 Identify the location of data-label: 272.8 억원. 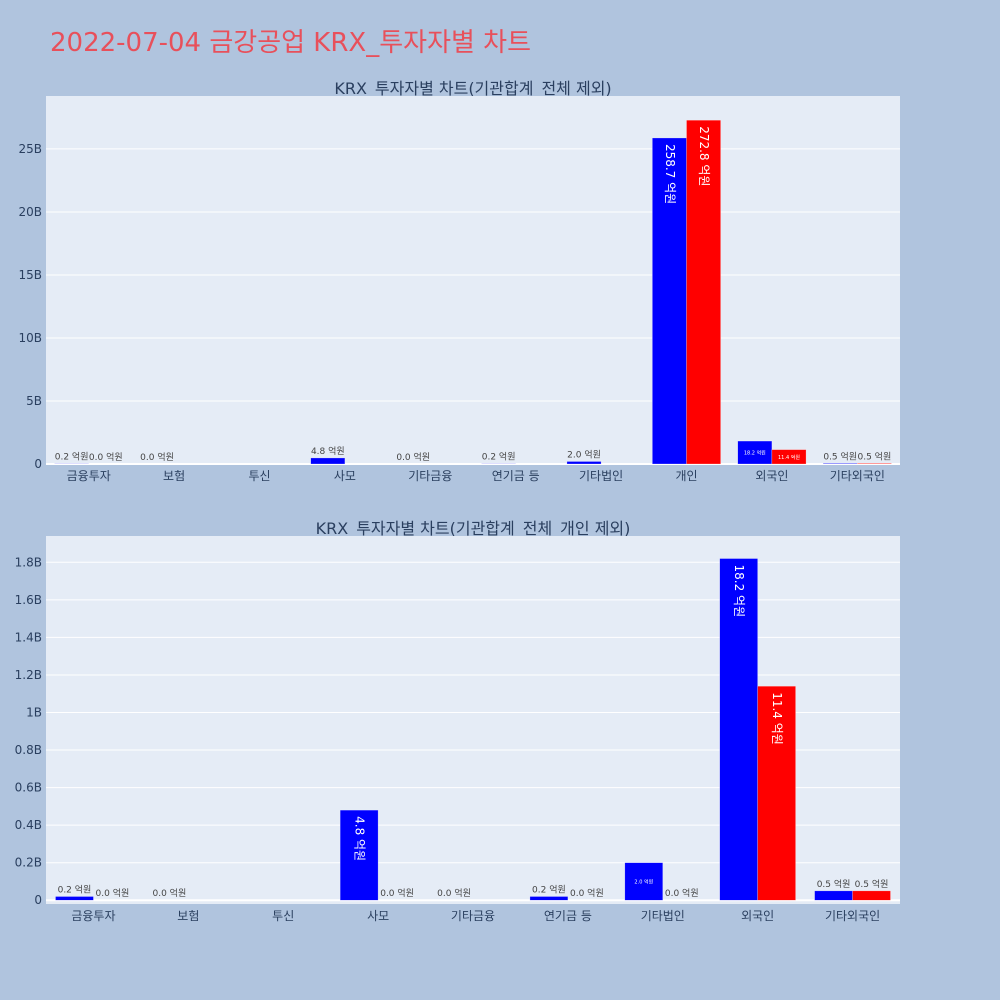
(704, 156).